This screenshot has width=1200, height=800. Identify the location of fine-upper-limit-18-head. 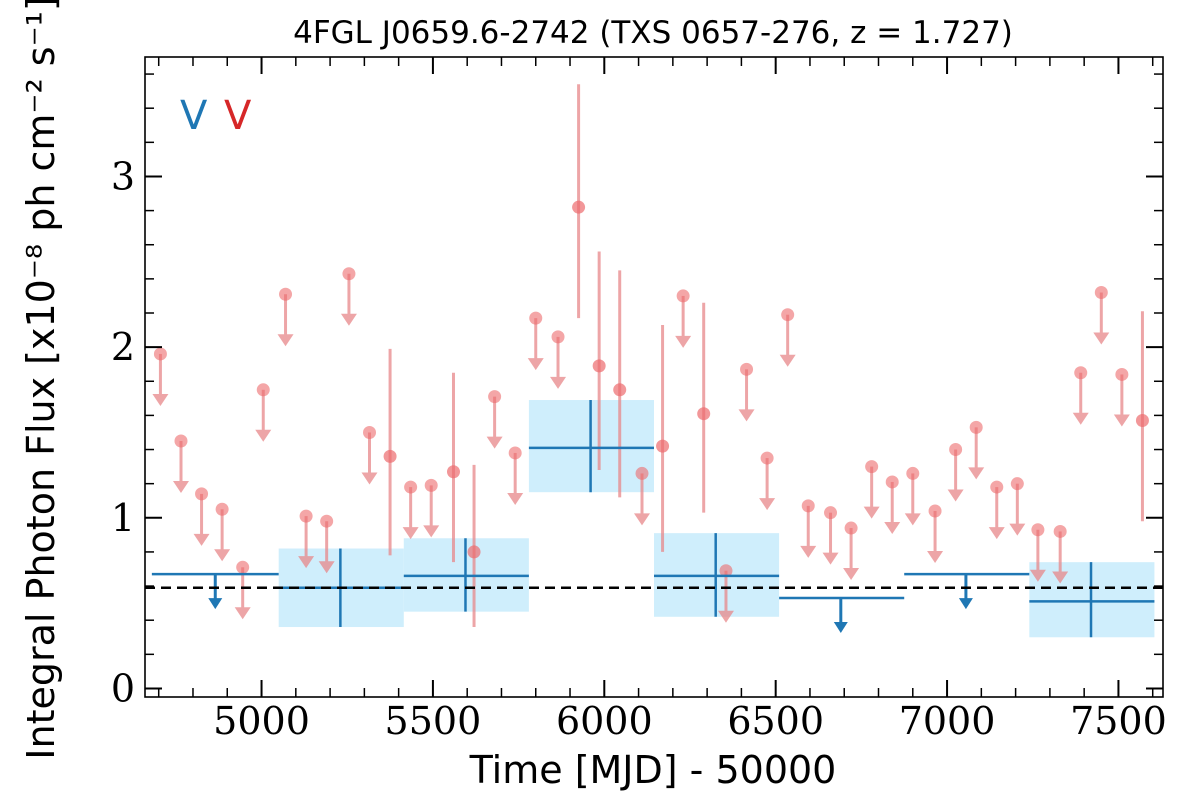
(535, 364).